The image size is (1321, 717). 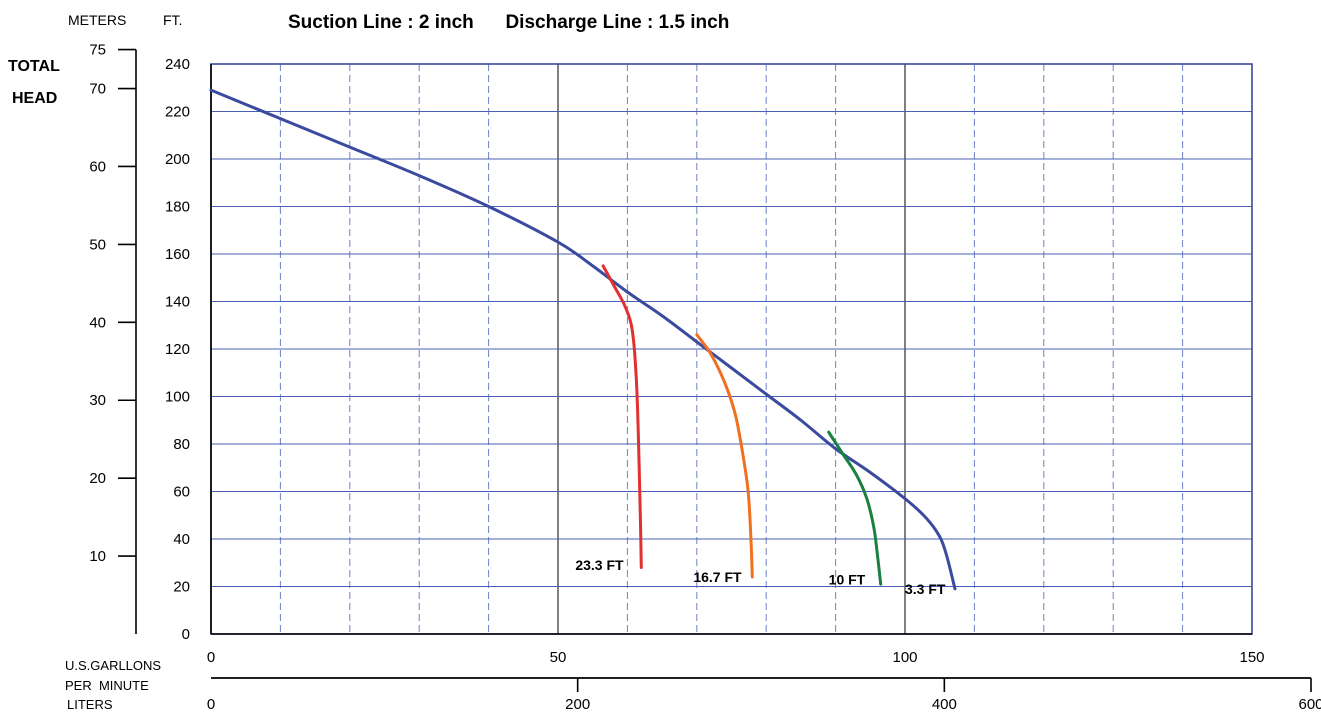 What do you see at coordinates (847, 579) in the screenshot?
I see `annotation-label: 10 FT` at bounding box center [847, 579].